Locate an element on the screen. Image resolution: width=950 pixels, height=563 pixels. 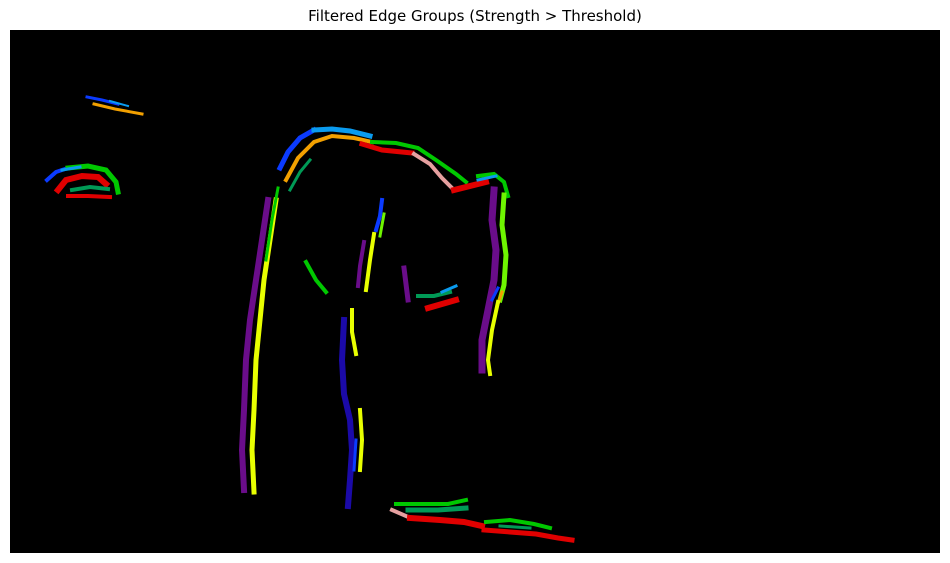
edge-body-left-green is located at coordinates (272, 224).